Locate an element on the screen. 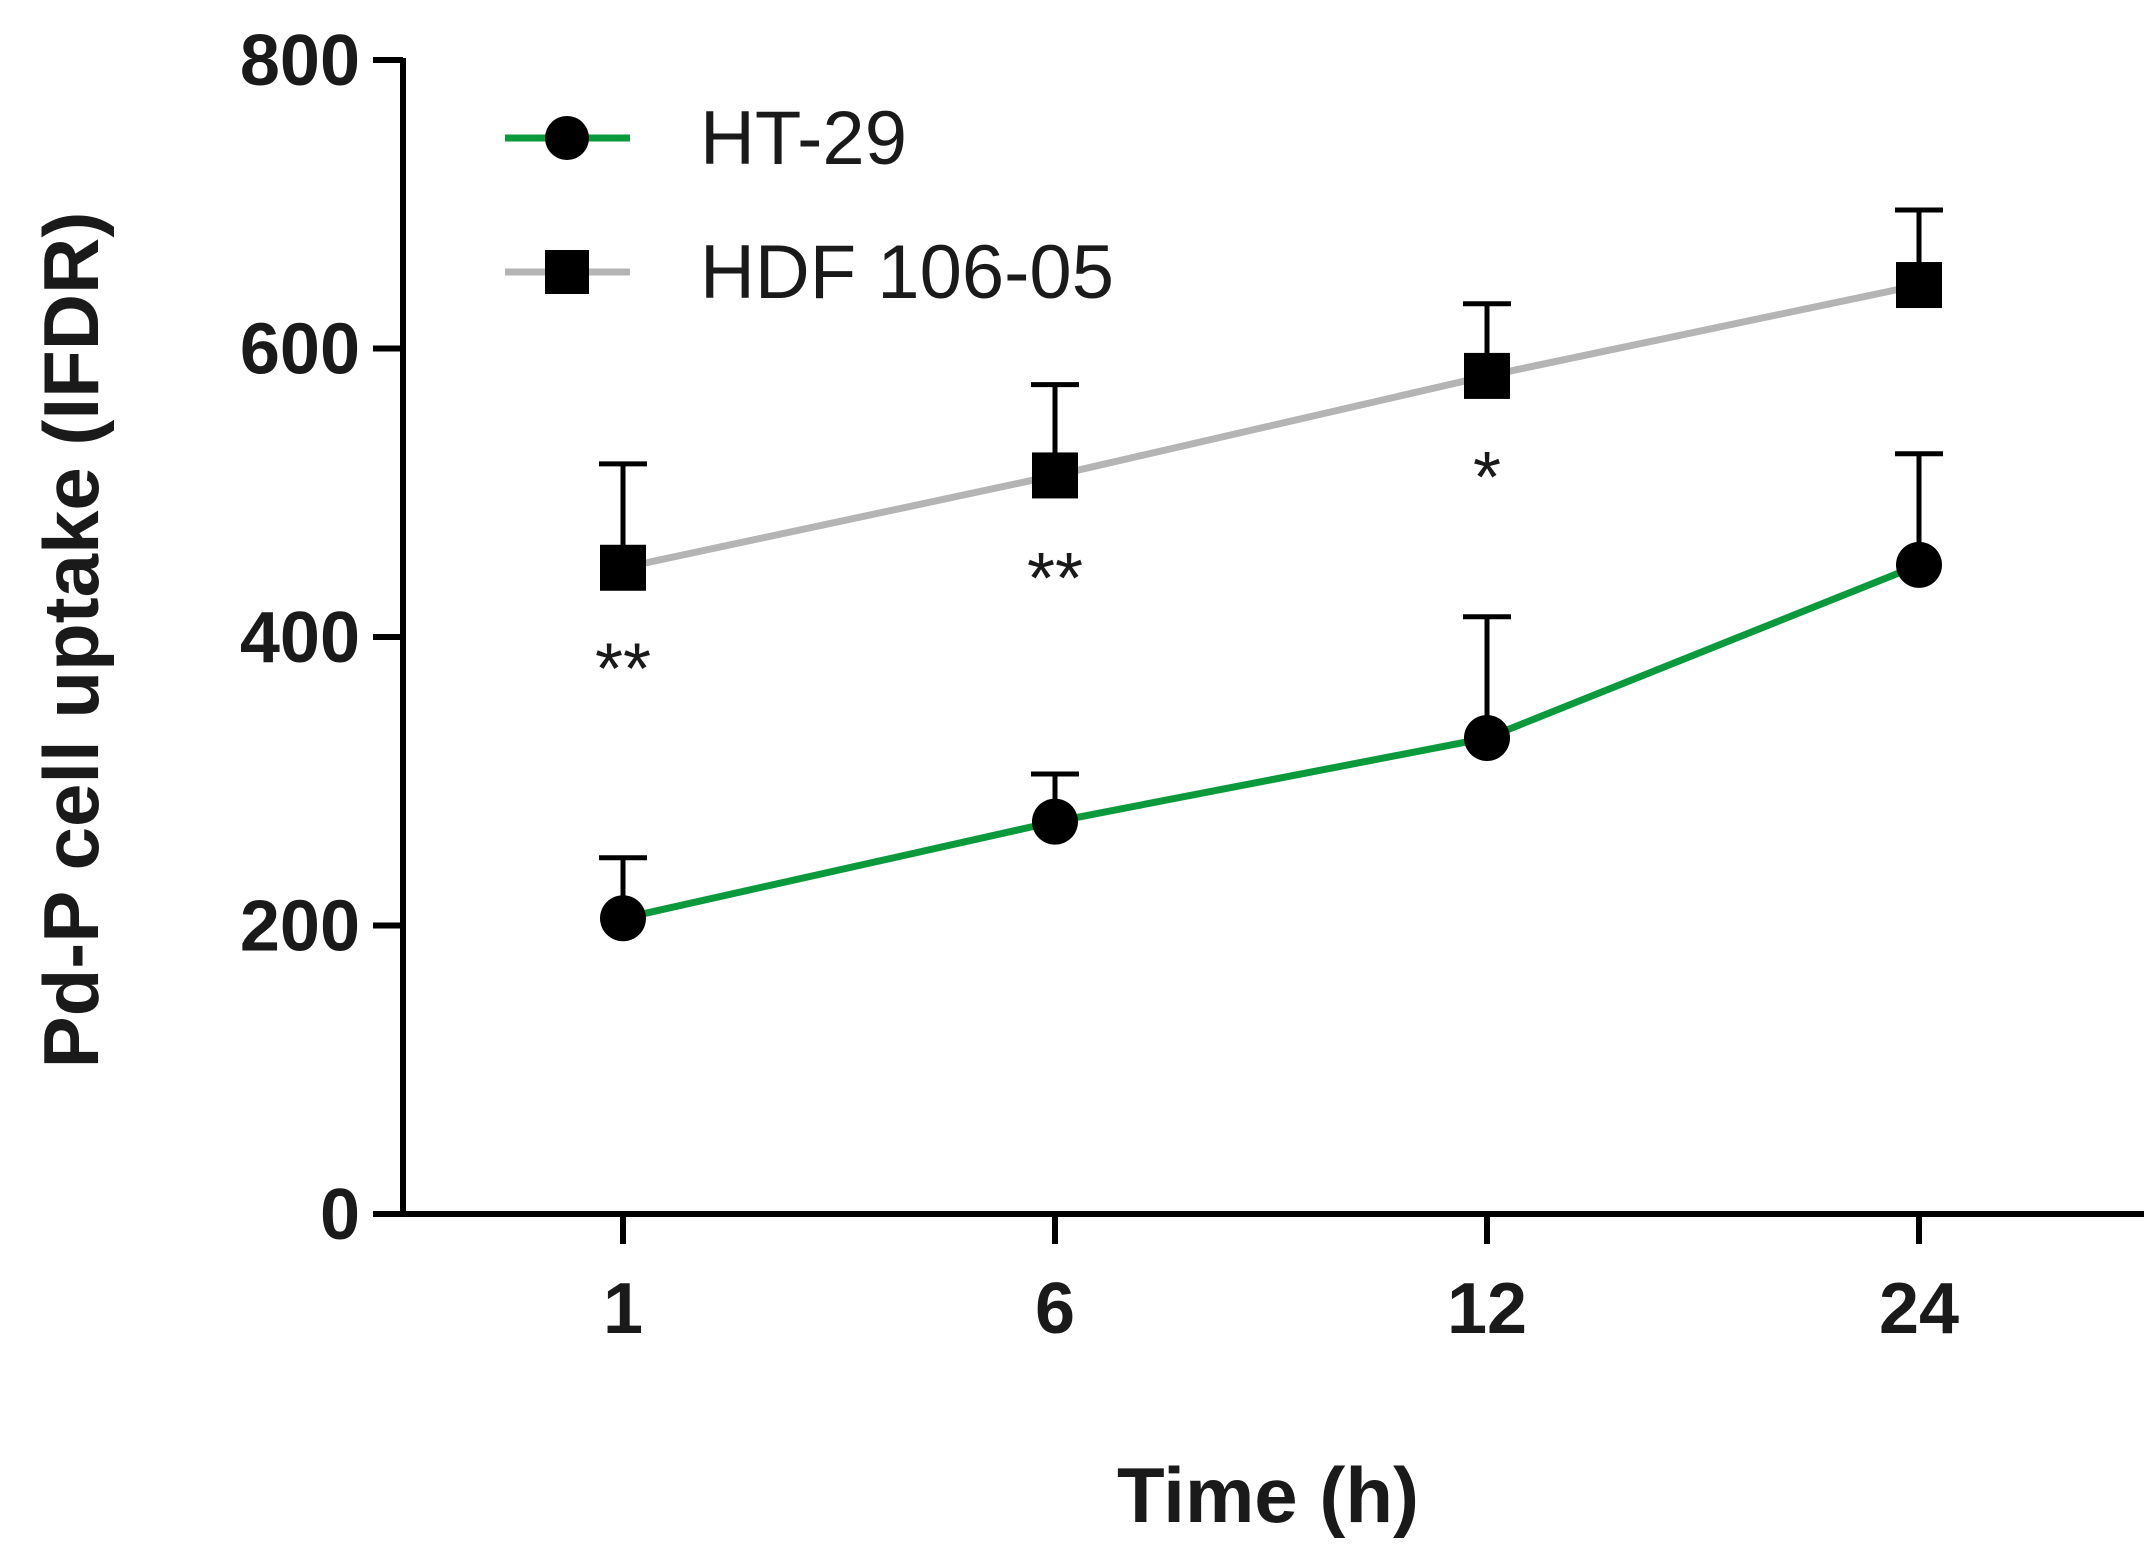  y-tick-label: 400 is located at coordinates (300, 638).